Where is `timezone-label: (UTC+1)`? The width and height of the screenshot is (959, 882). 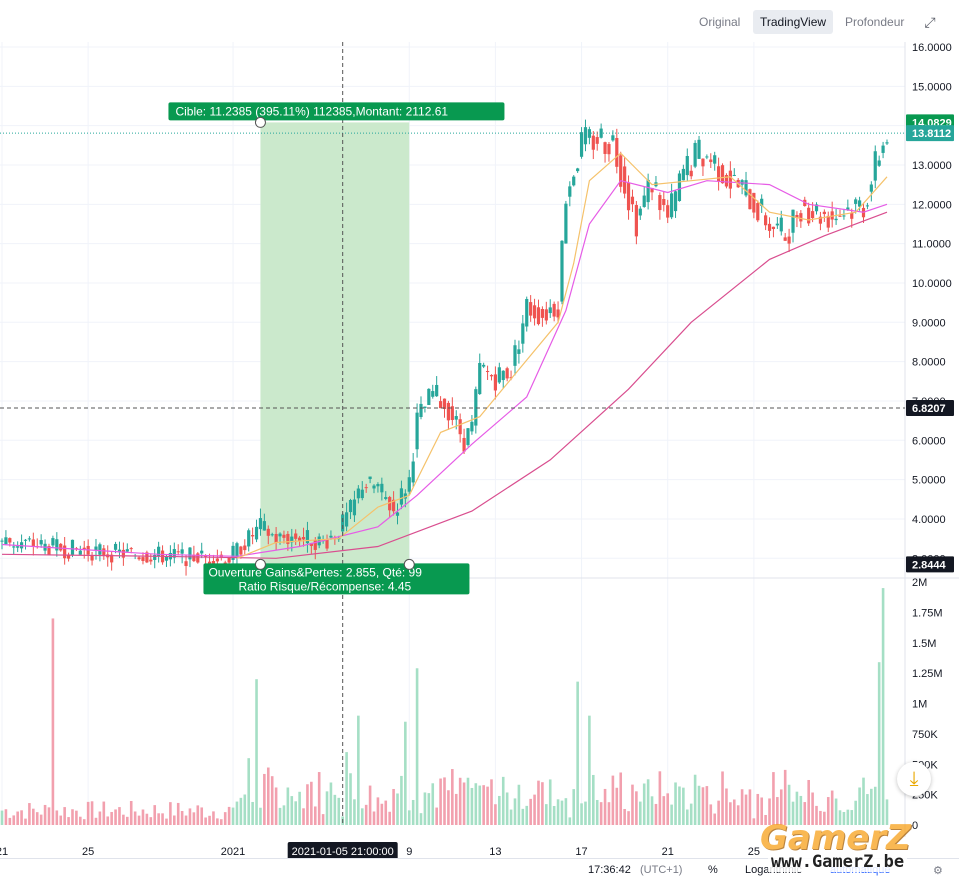 timezone-label: (UTC+1) is located at coordinates (661, 870).